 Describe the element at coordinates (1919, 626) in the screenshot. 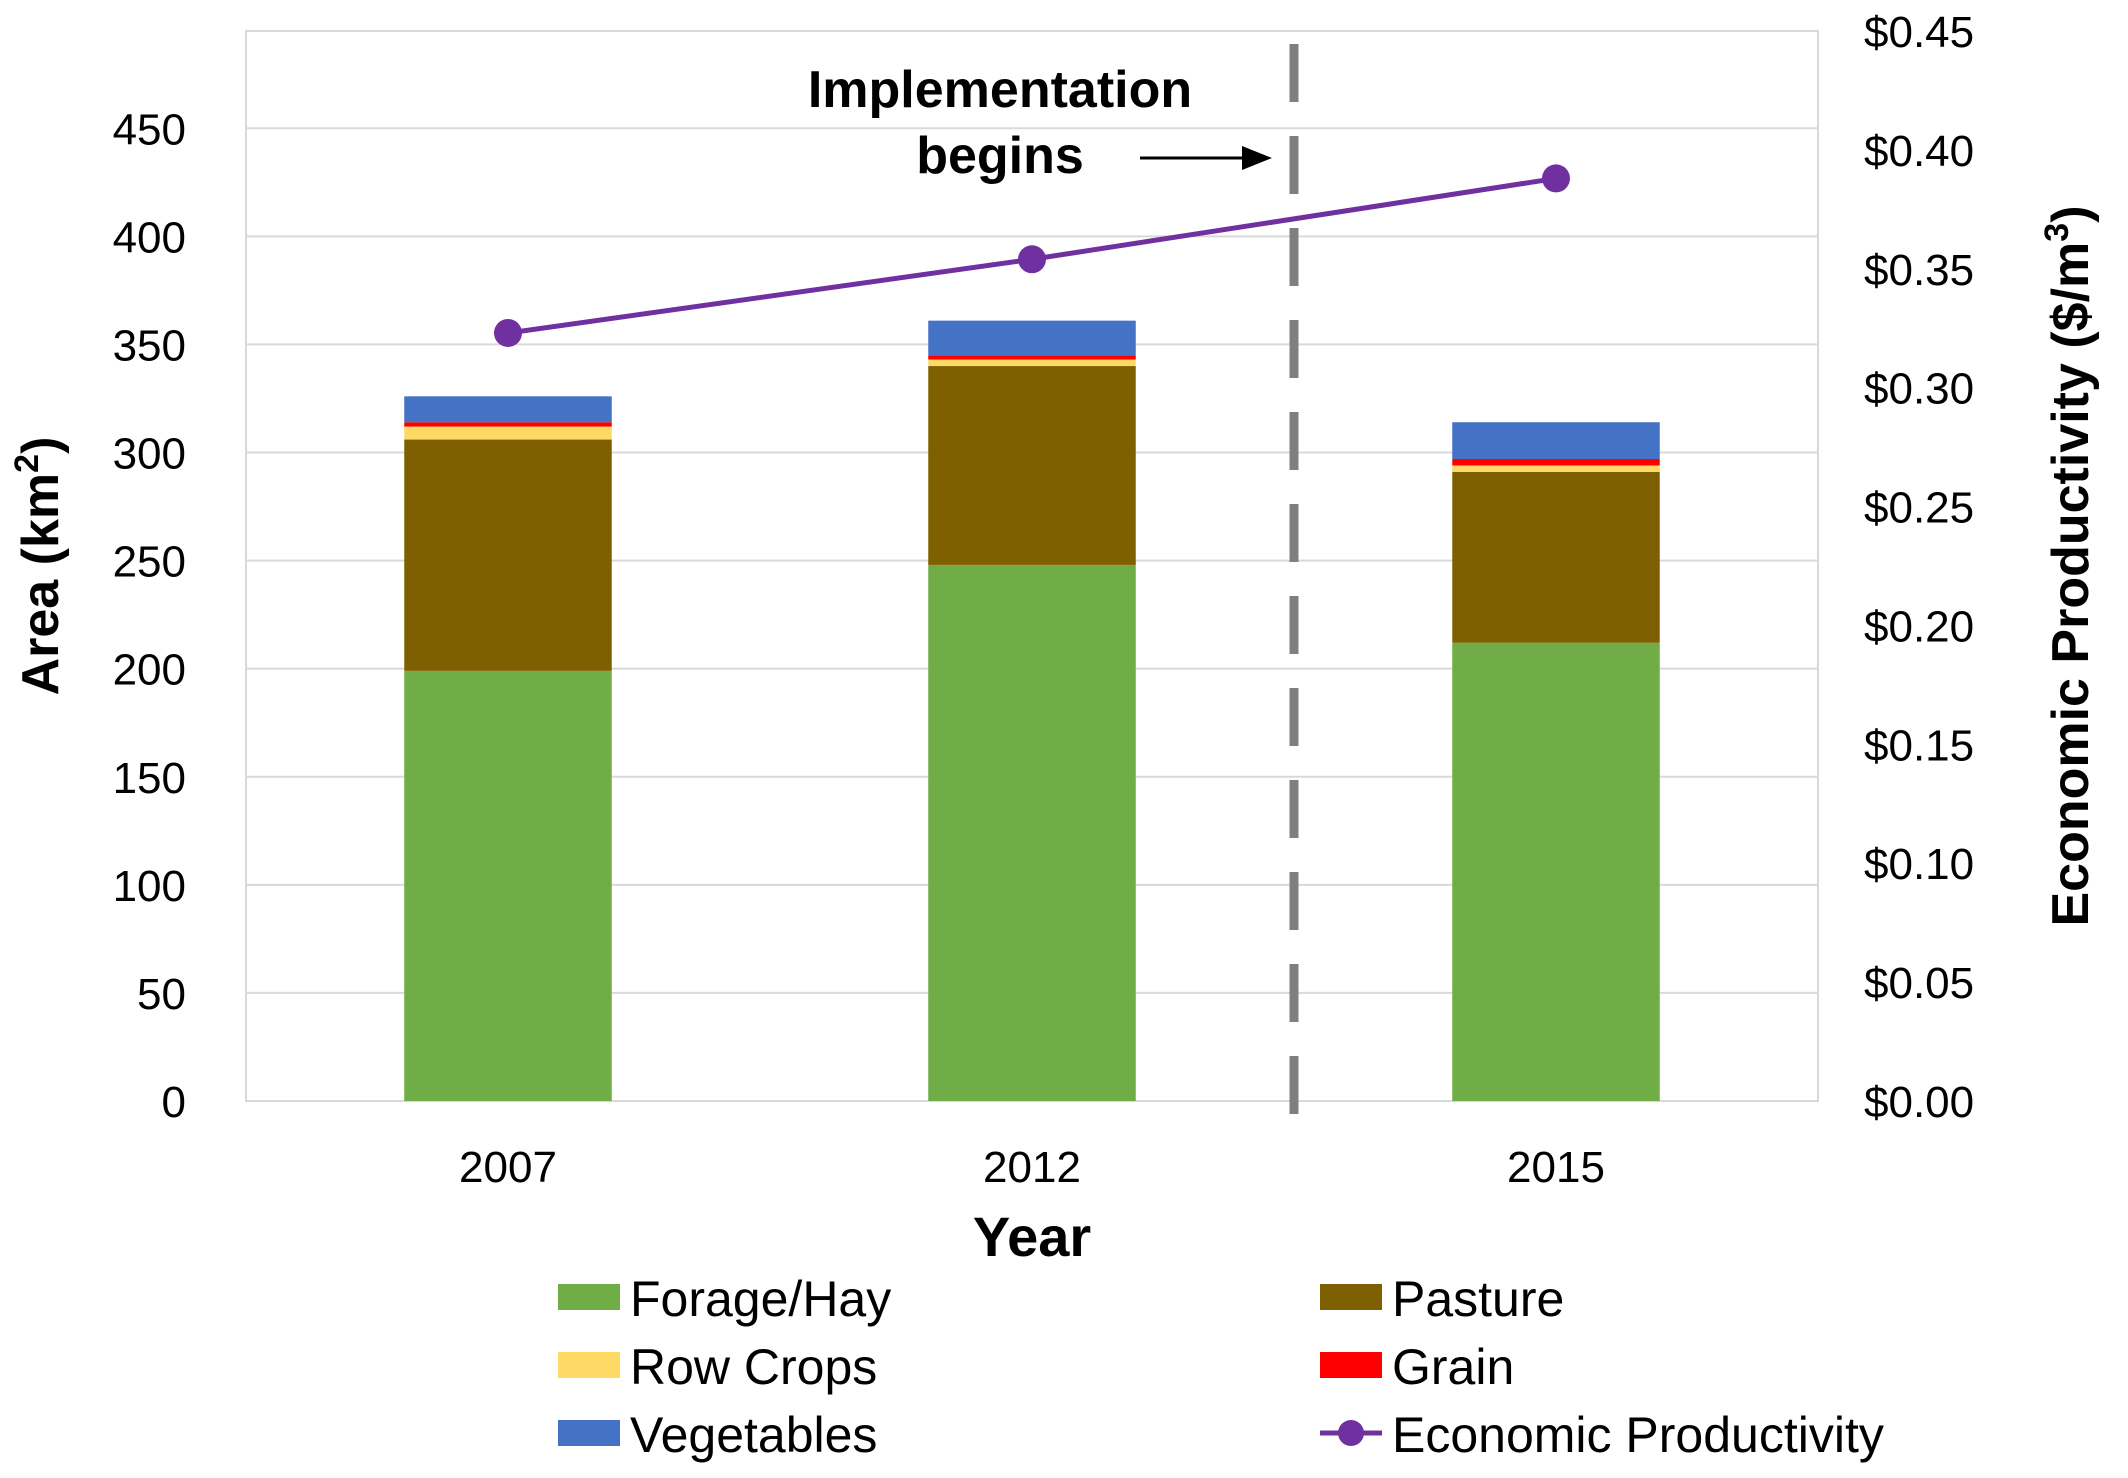

I see `y2-tick-label: $0.20` at that location.